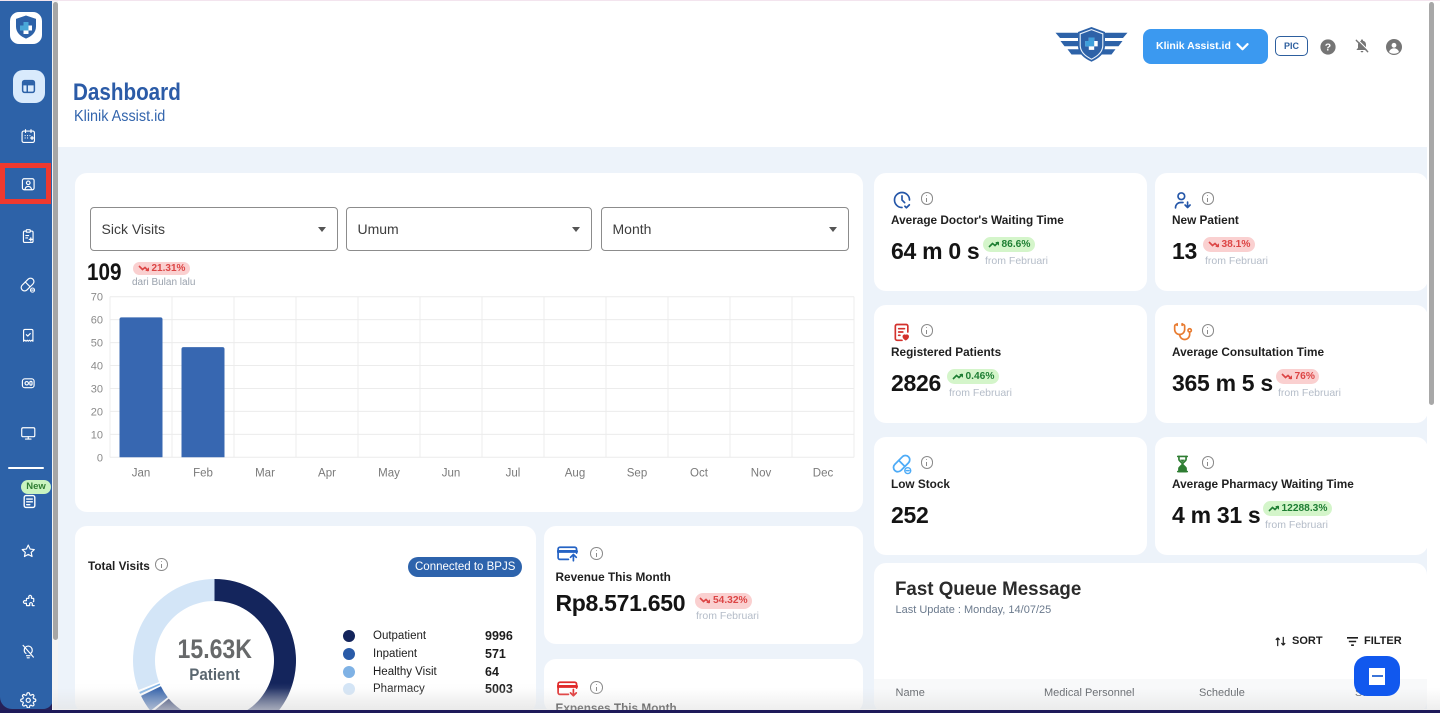 The height and width of the screenshot is (713, 1440). What do you see at coordinates (575, 473) in the screenshot?
I see `svg-text: Aug` at bounding box center [575, 473].